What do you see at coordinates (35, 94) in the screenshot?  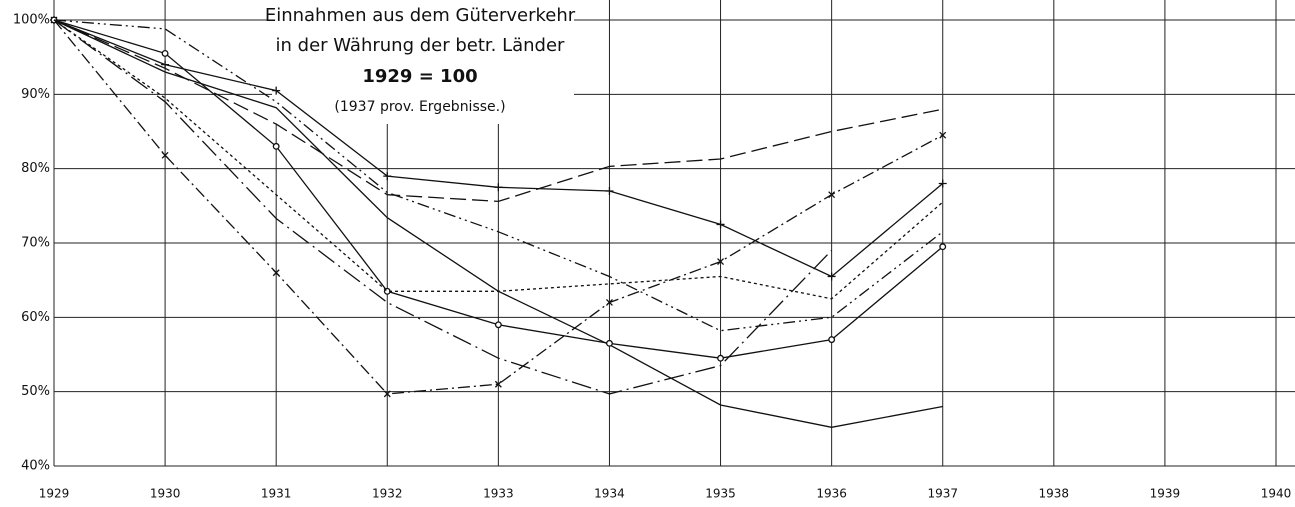 I see `y-tick-label: 90%` at bounding box center [35, 94].